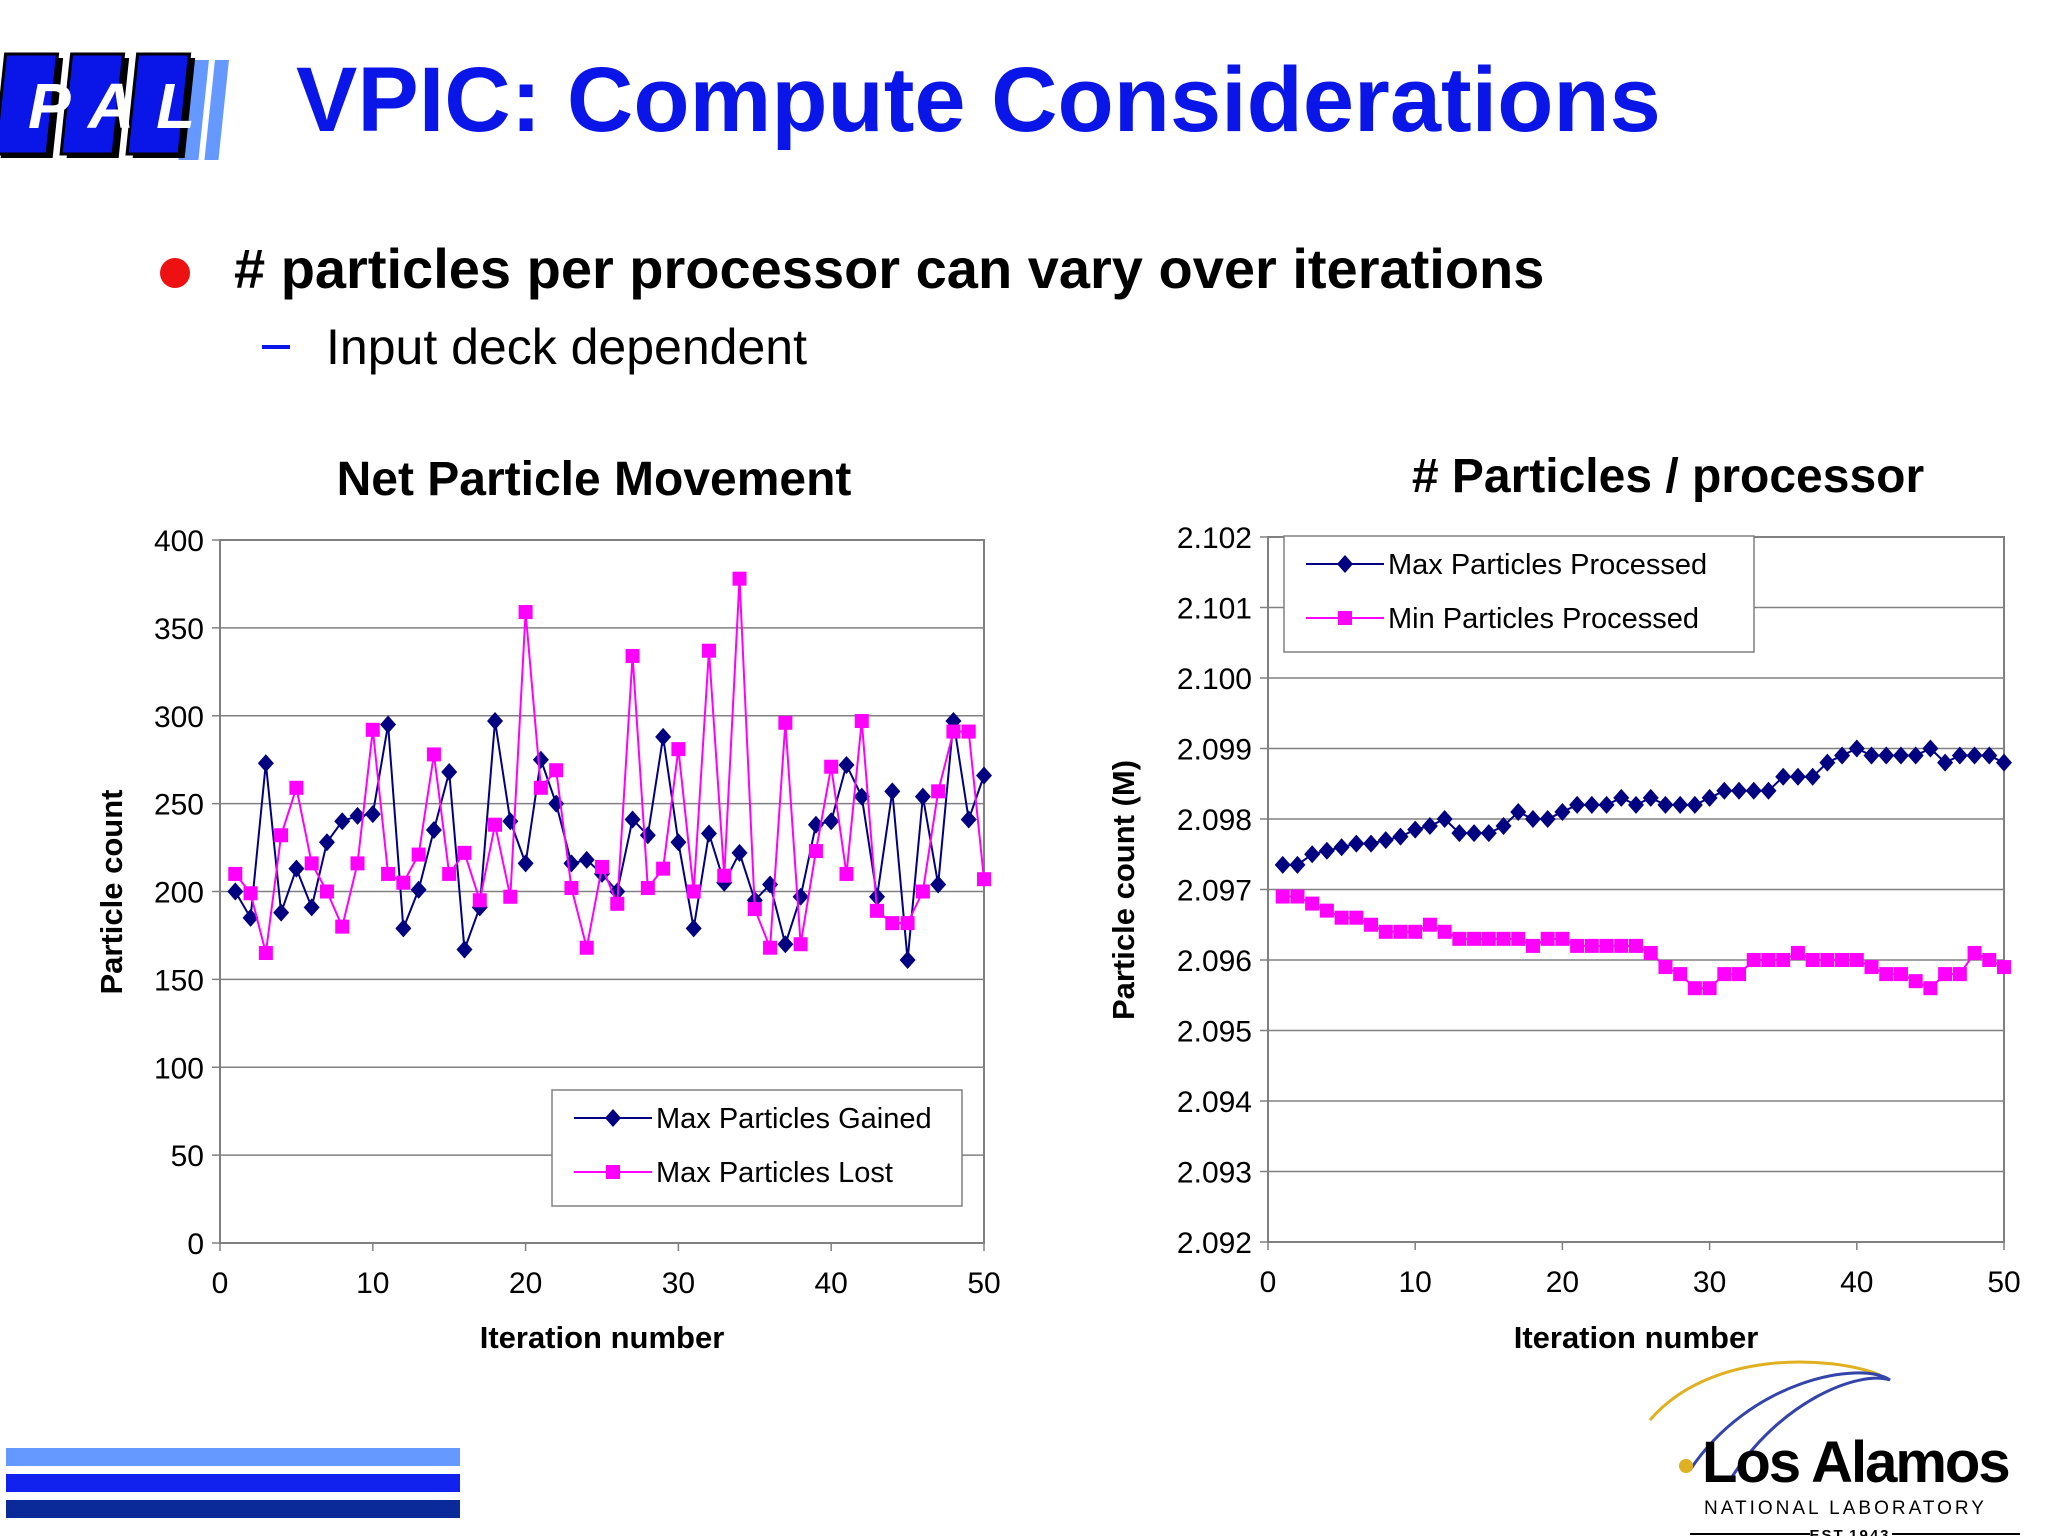  I want to click on y-tick-label: 2.100, so click(1214, 679).